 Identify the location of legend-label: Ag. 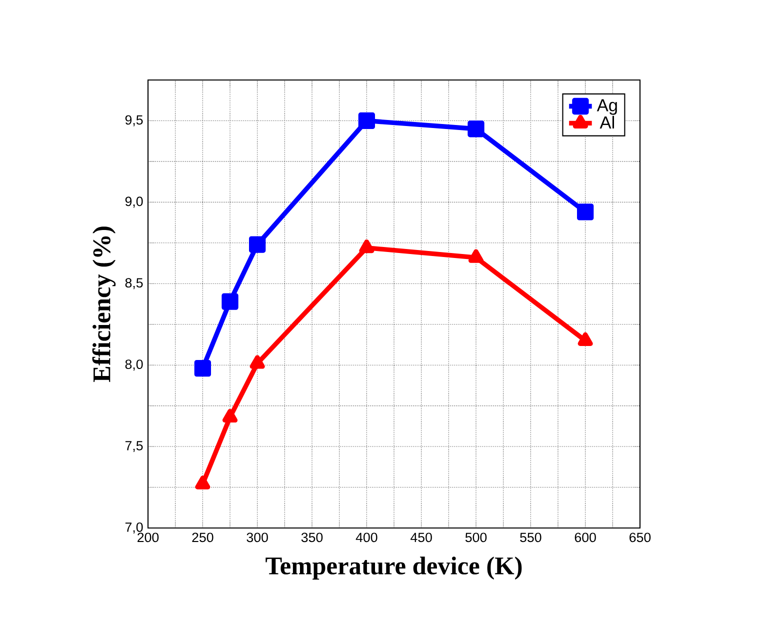
(606, 107).